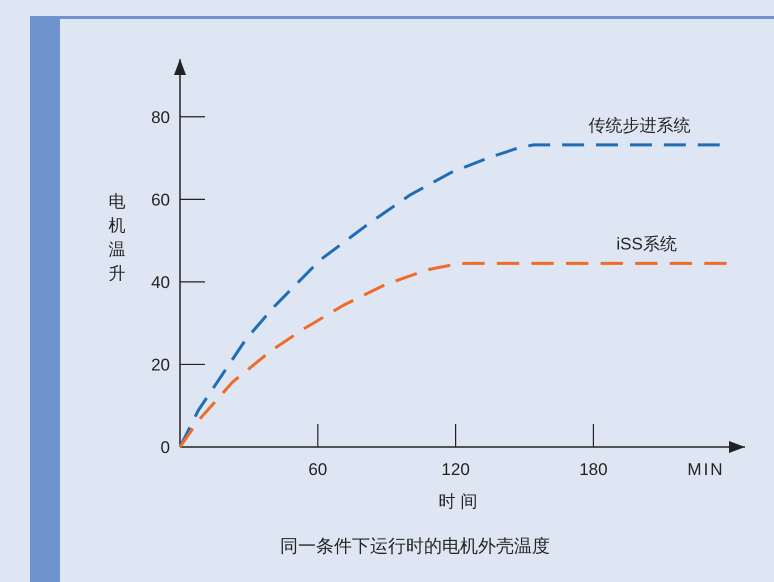  What do you see at coordinates (117, 237) in the screenshot?
I see `y-axis-title: 电机温升` at bounding box center [117, 237].